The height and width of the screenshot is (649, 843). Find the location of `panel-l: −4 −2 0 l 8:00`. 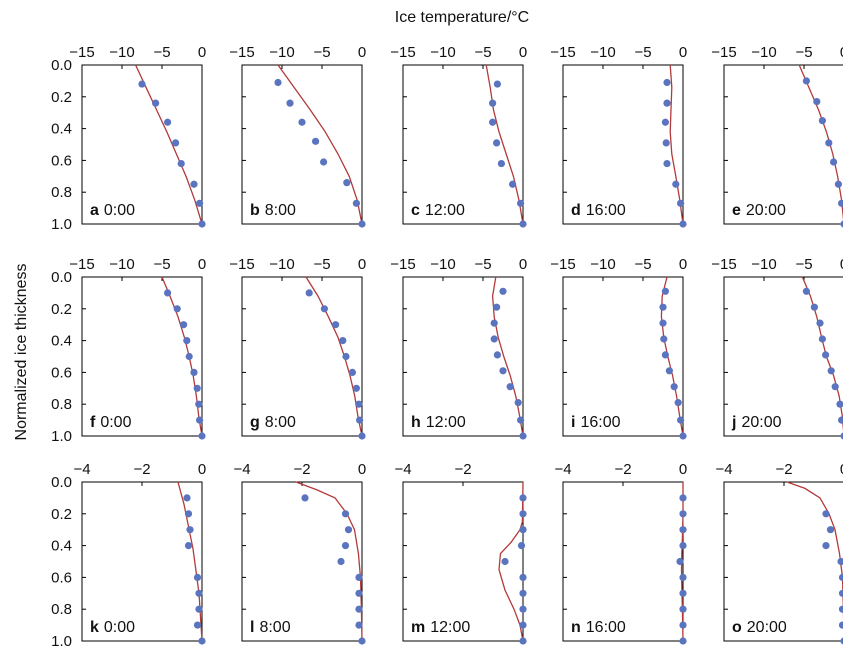

panel-l: −4 −2 0 l 8:00 is located at coordinates (299, 553).